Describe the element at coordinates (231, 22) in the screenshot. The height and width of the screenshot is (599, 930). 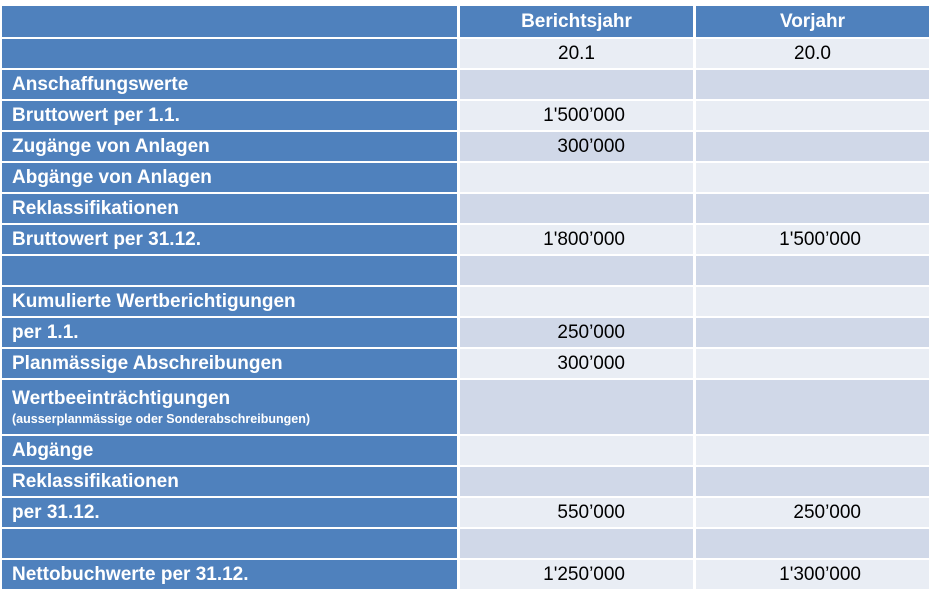
I see `header-label-cell` at that location.